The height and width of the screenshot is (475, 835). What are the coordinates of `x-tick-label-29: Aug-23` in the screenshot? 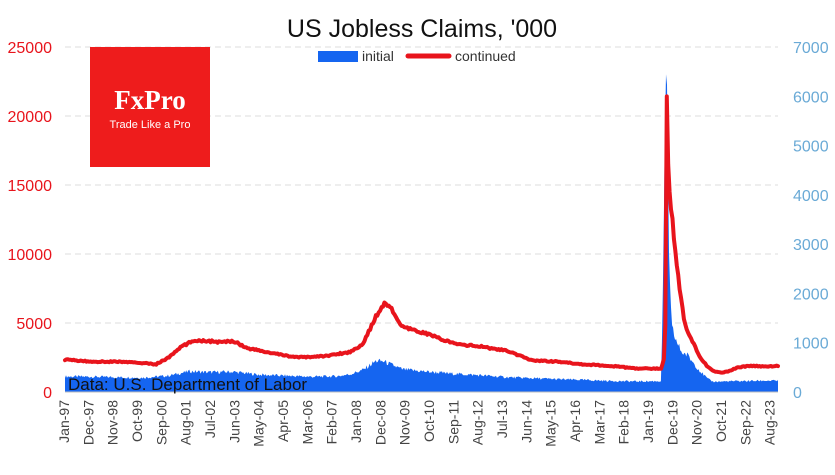 It's located at (770, 422).